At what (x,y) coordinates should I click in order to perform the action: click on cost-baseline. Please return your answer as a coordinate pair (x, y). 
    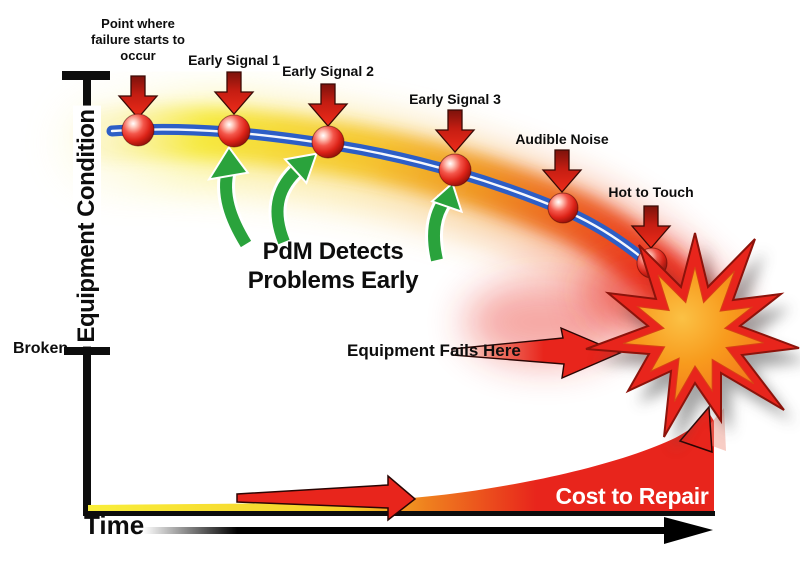
    Looking at the image, I should click on (401, 513).